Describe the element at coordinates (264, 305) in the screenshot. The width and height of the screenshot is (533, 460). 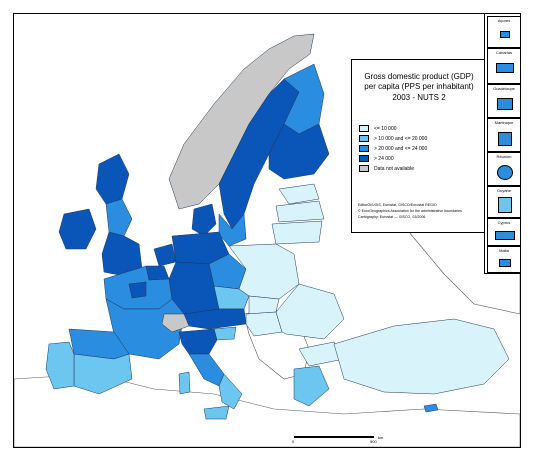
I see `region-slovakia` at that location.